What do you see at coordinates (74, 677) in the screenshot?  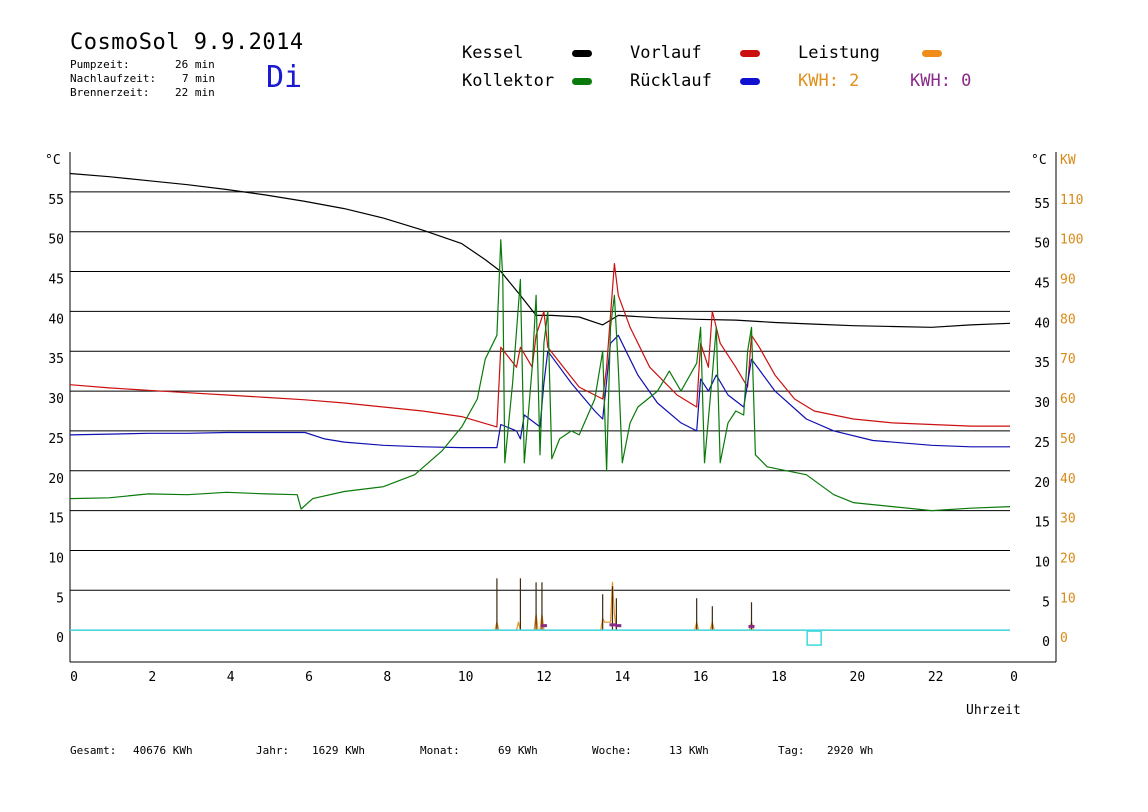 I see `x-tick-0: 0` at bounding box center [74, 677].